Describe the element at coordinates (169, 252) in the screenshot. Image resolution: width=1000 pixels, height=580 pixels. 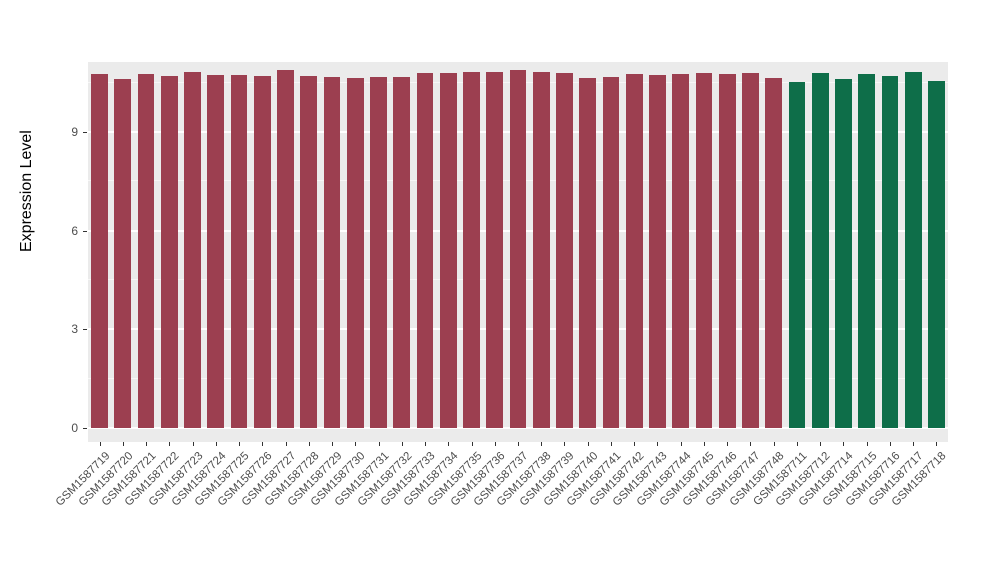
I see `bar-GSM1587722` at that location.